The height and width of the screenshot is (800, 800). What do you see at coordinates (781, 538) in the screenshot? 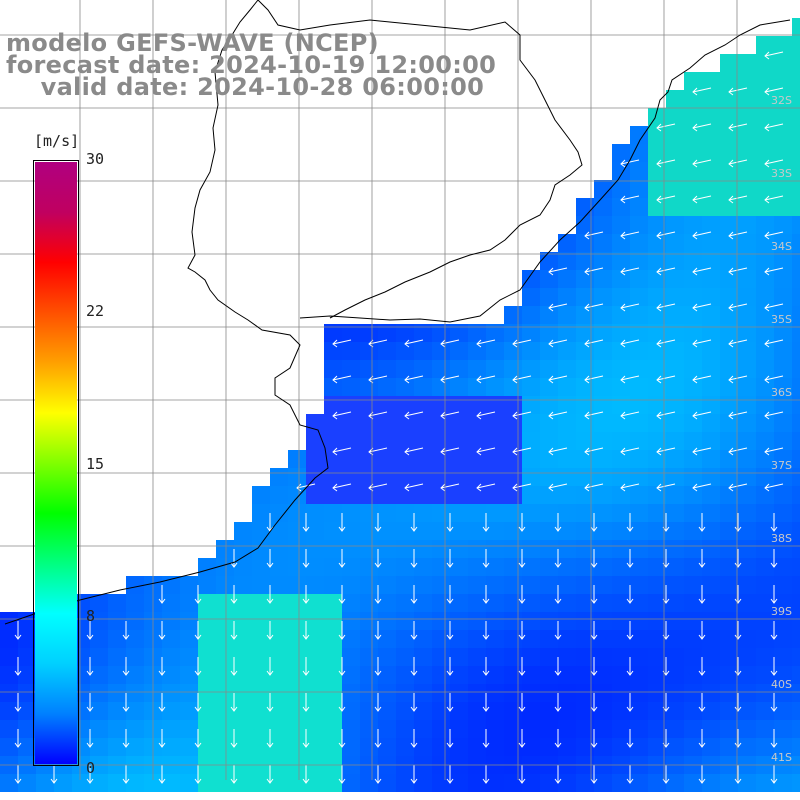
I see `latitude-label: 38S` at bounding box center [781, 538].